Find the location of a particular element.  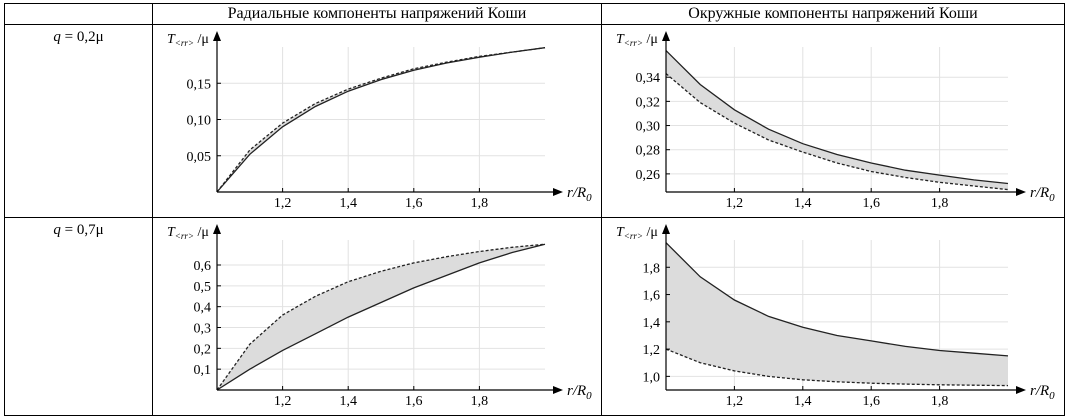

q-value: = 0,2μ is located at coordinates (82, 37).